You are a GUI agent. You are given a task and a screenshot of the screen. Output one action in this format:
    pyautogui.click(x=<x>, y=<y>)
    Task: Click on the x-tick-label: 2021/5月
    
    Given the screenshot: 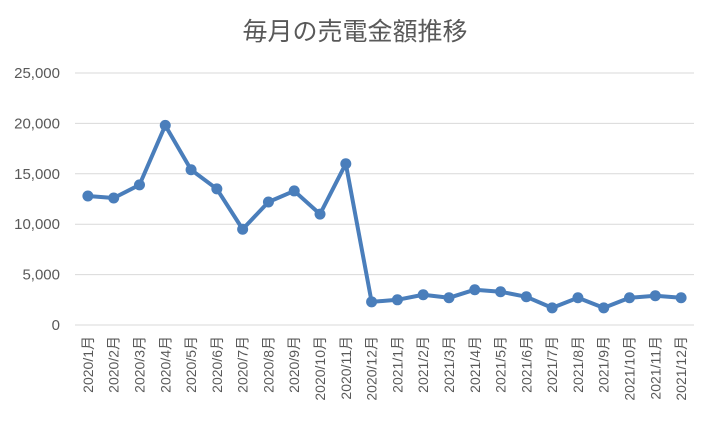 What is the action you would take?
    pyautogui.click(x=501, y=364)
    